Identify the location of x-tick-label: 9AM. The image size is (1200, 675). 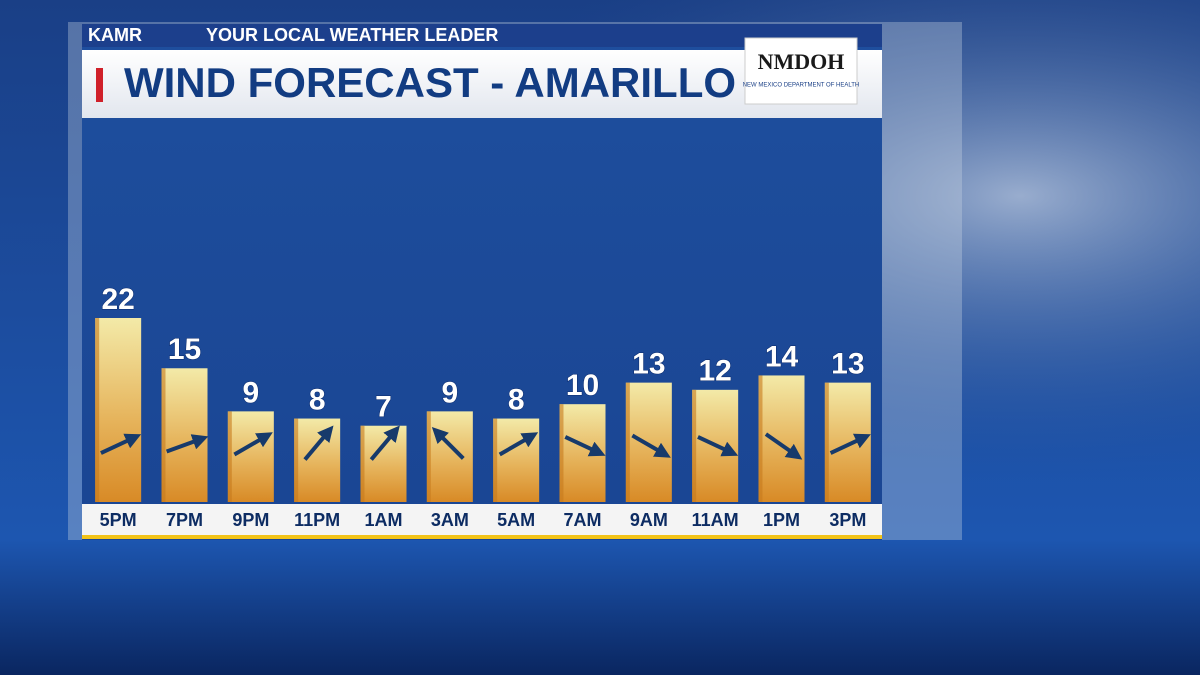
(649, 520).